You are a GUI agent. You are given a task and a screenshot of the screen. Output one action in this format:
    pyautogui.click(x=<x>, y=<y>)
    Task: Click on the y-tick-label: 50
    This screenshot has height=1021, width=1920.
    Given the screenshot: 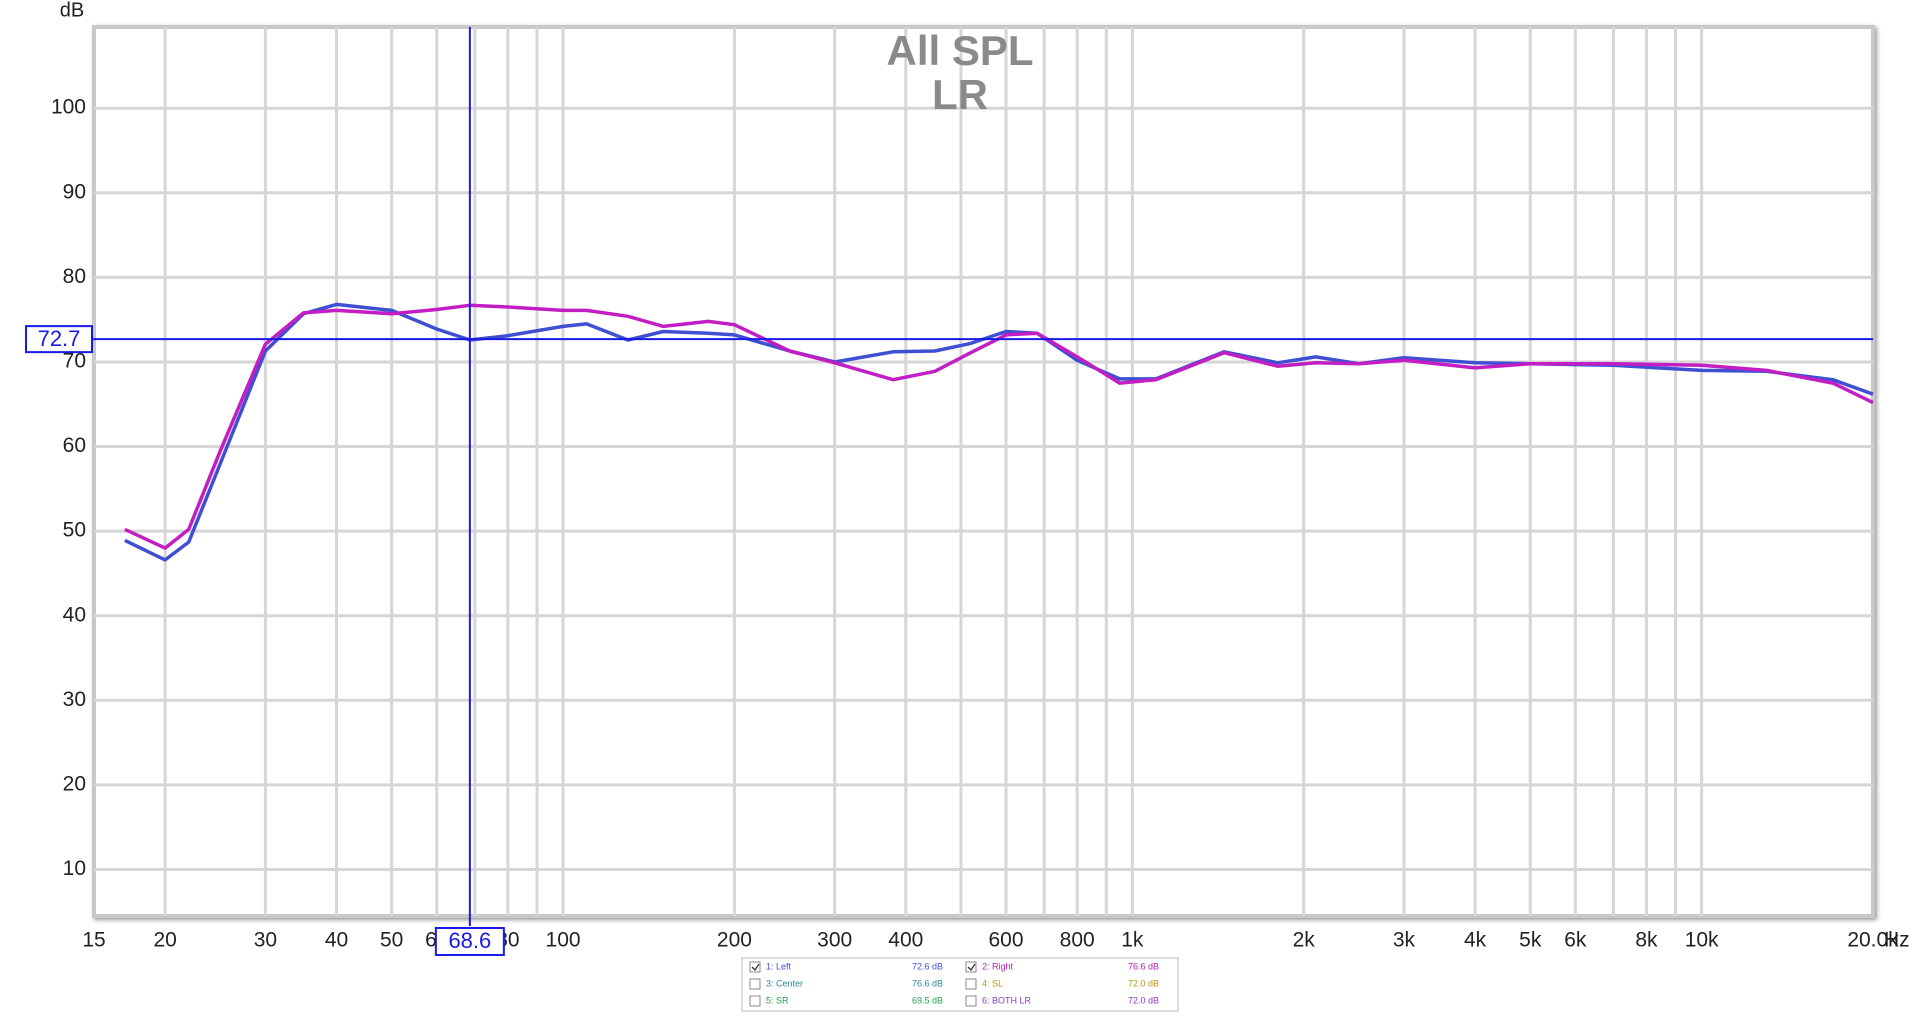 What is the action you would take?
    pyautogui.click(x=74, y=530)
    